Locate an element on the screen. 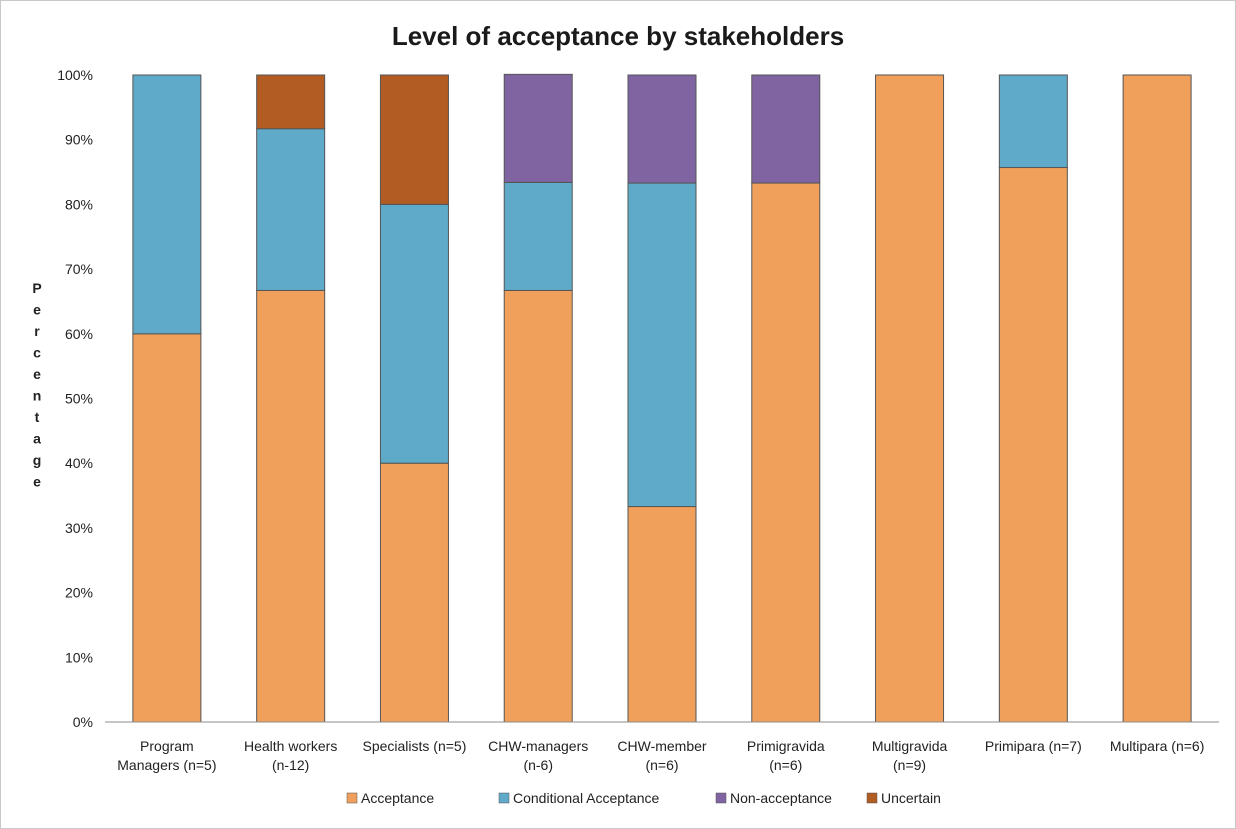 Image resolution: width=1236 pixels, height=829 pixels. y-tick-label: 80% is located at coordinates (79, 204).